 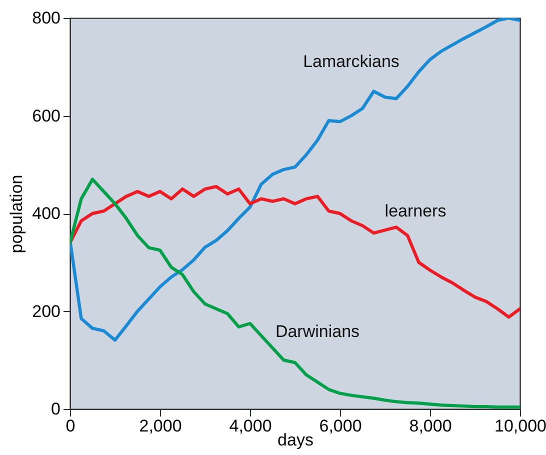 I want to click on y-tick-label: 400, so click(x=46, y=213).